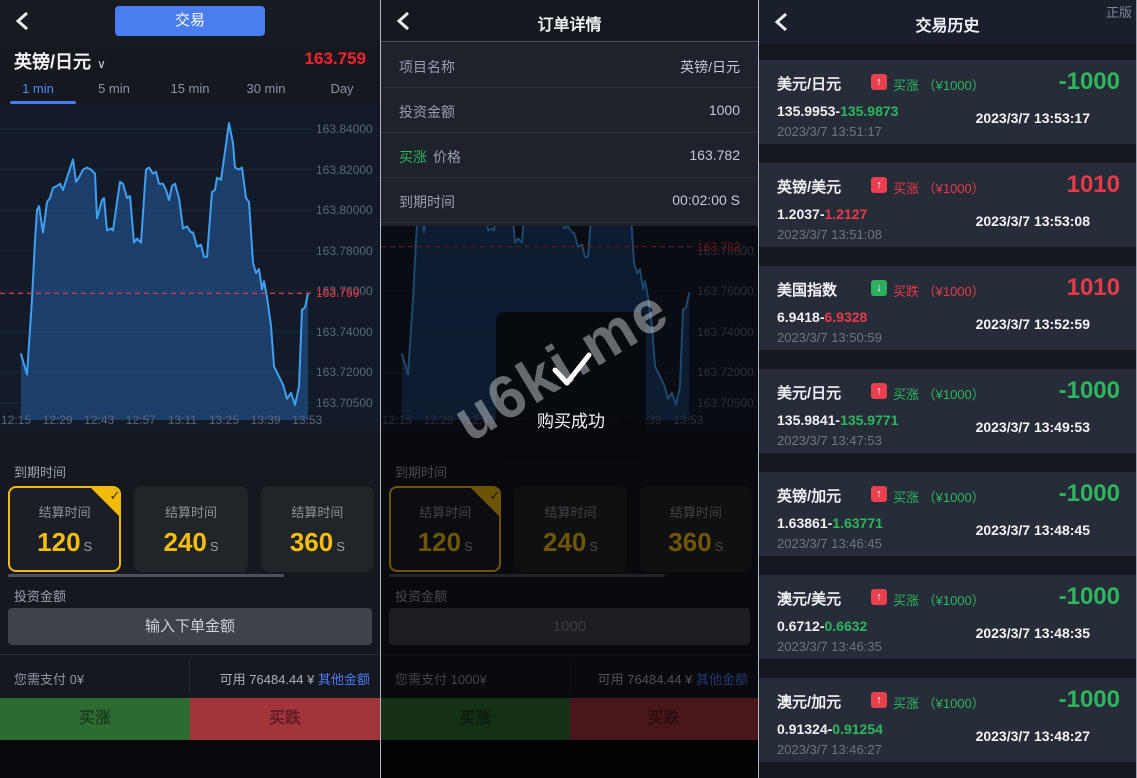  I want to click on close-timestamp: 2023/3/7 13:53:08, so click(1032, 221).